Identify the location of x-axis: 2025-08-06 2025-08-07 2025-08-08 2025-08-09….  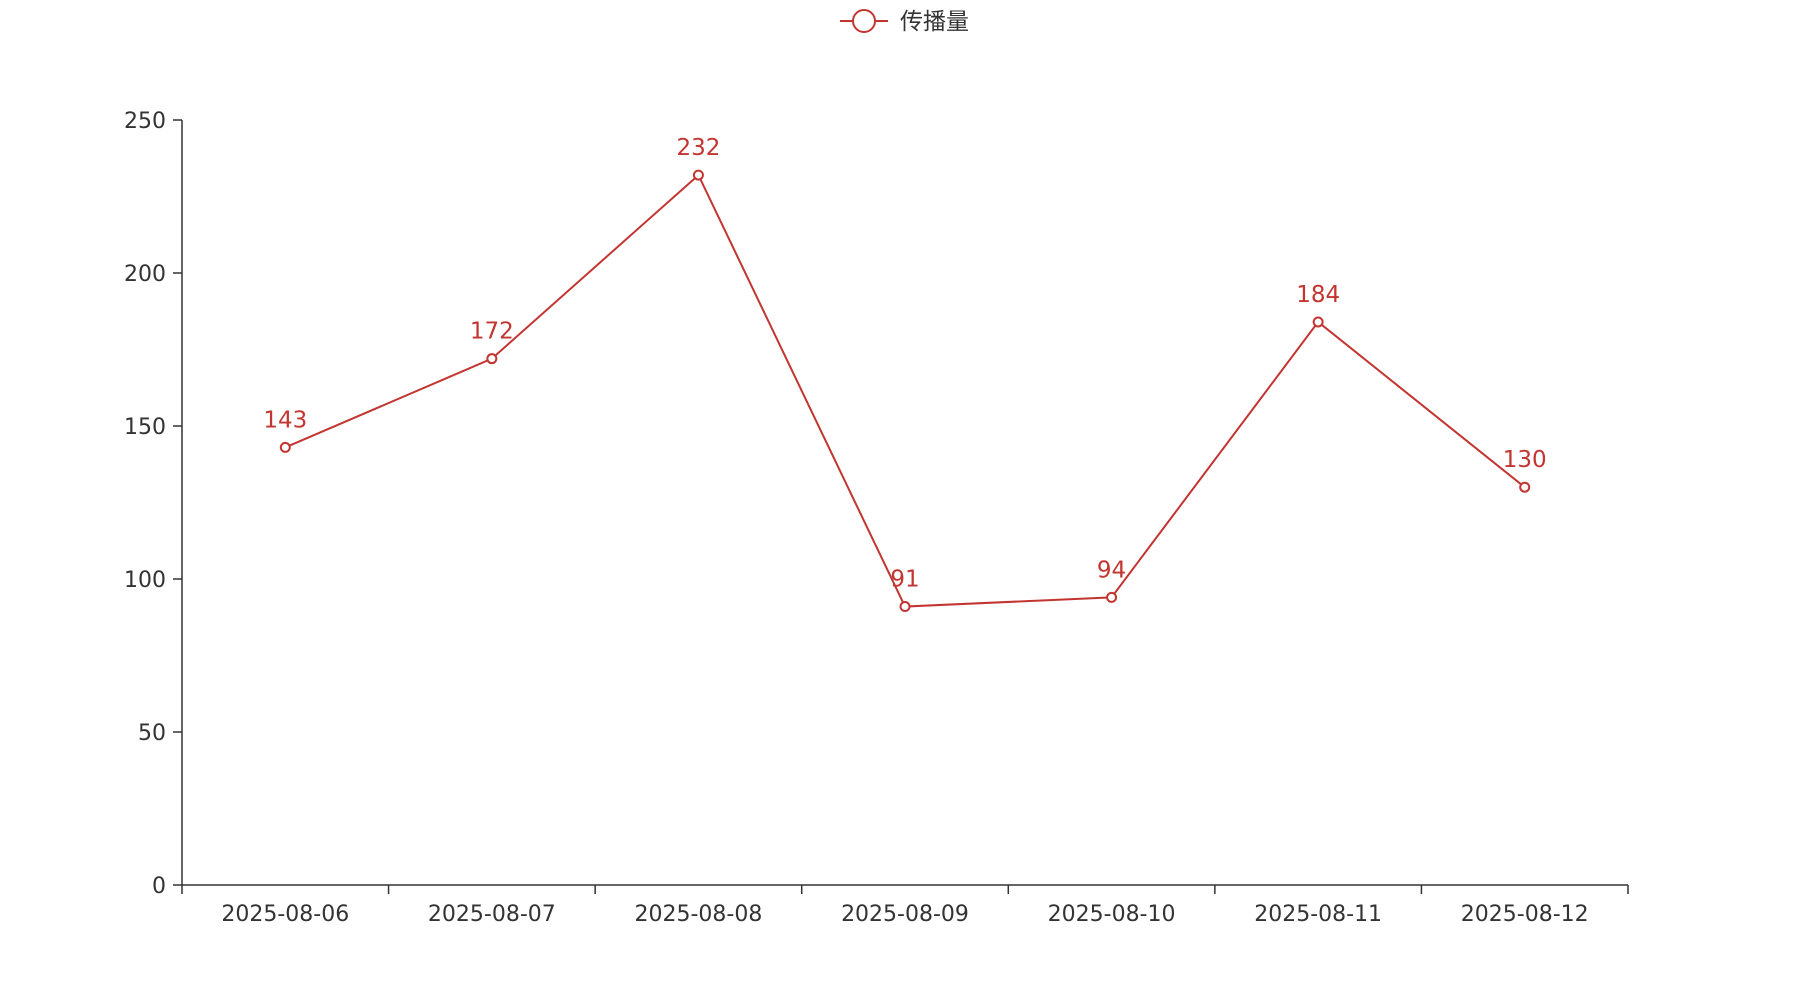
(905, 905).